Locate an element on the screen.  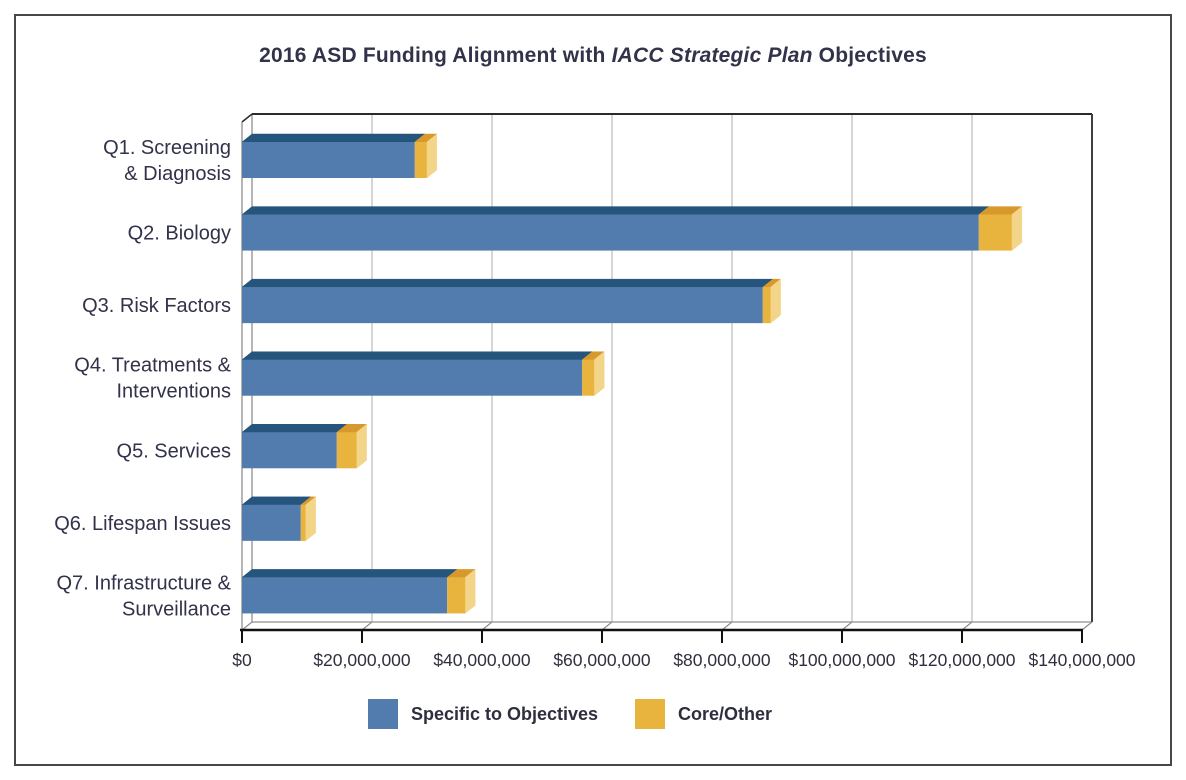
x-tick-label: $80,000,000 is located at coordinates (722, 660).